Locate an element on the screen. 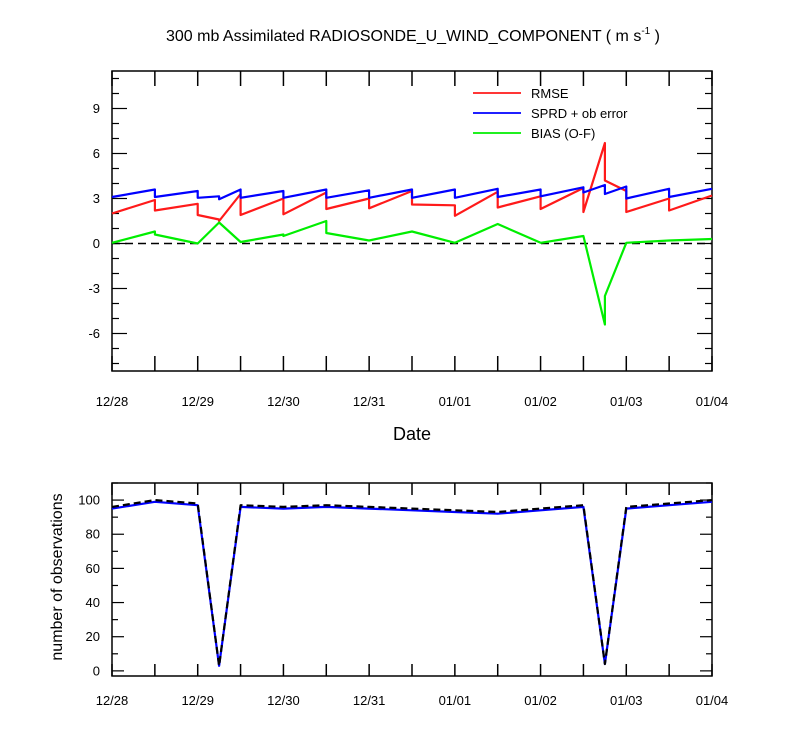  bottom-chart-y-axis-title: number of observations is located at coordinates (57, 576).